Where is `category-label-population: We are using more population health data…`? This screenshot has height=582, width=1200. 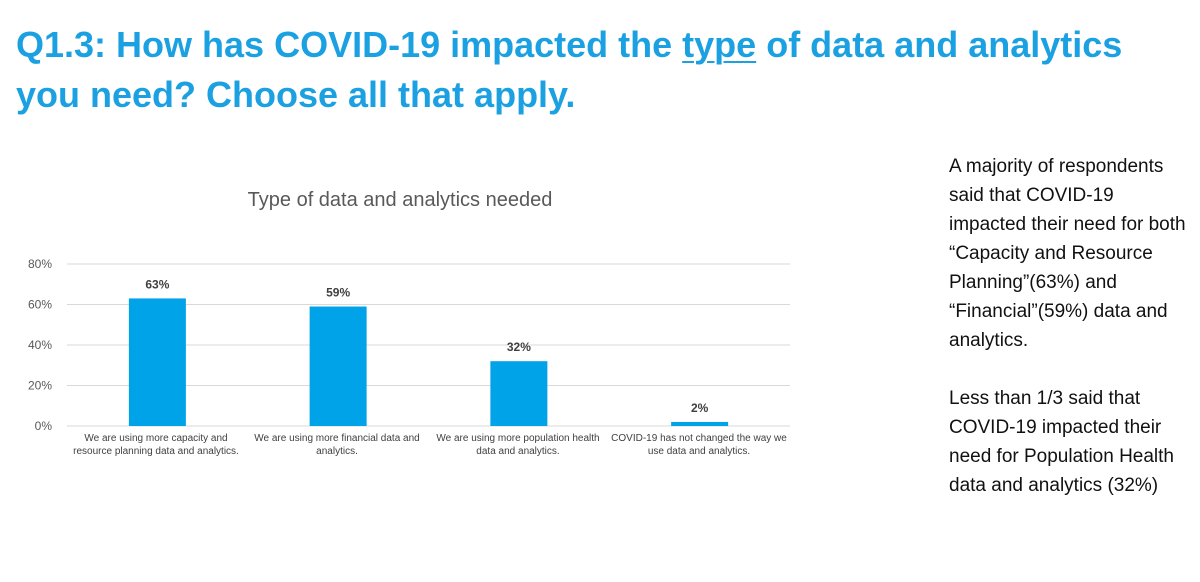
category-label-population: We are using more population health data… is located at coordinates (518, 445).